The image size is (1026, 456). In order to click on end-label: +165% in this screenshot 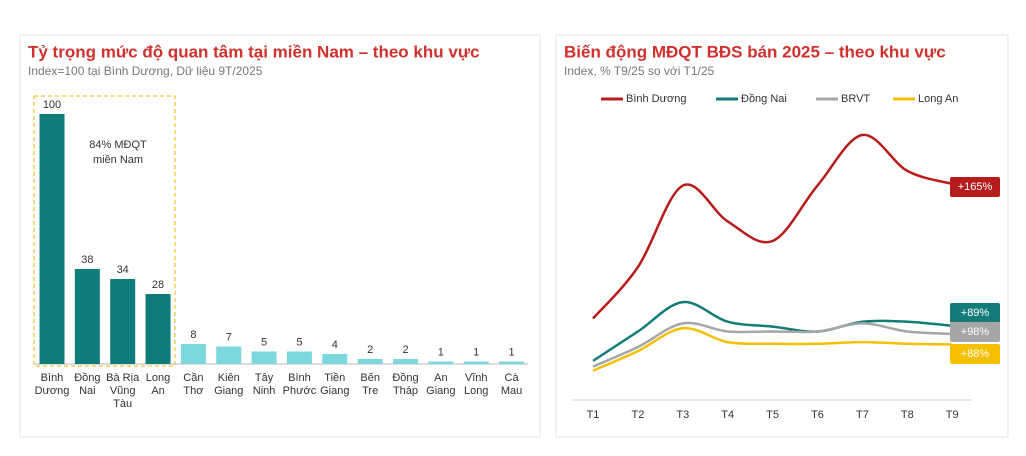, I will do `click(975, 187)`.